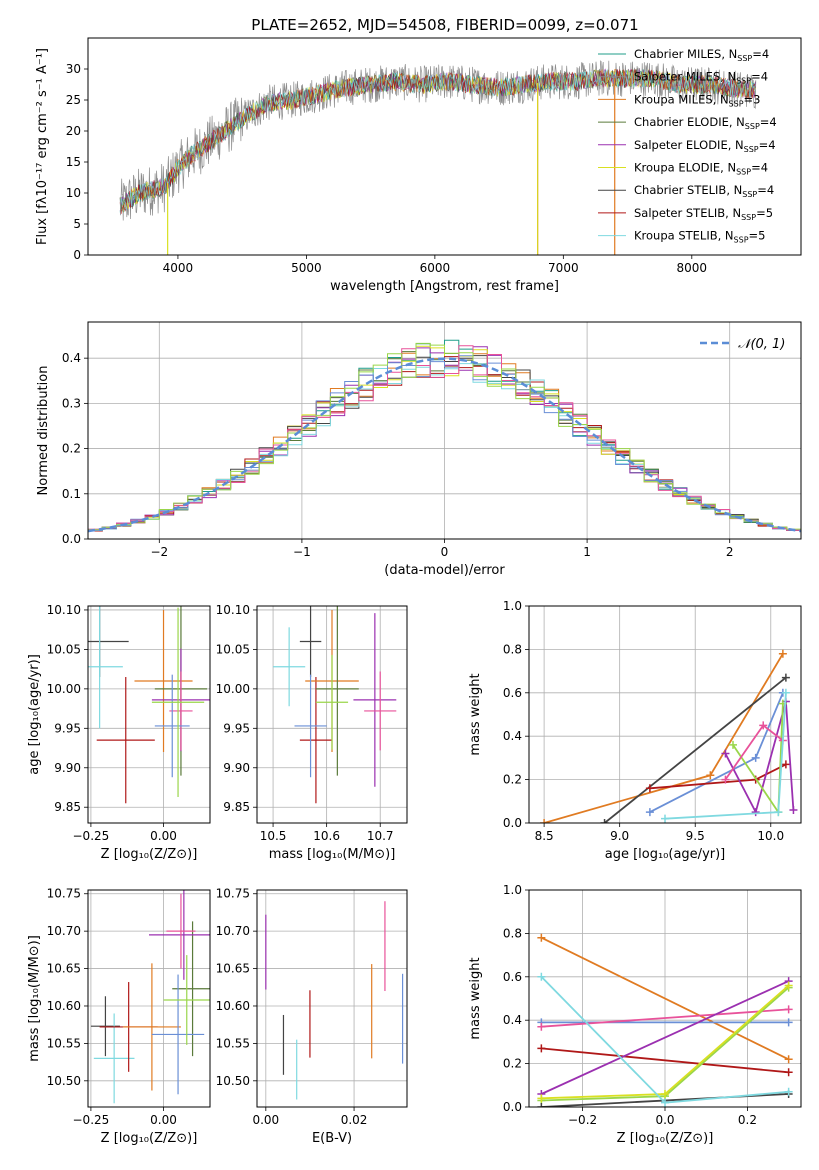 The image size is (819, 1170). I want to click on y-tick-label: 10.05, so click(233, 649).